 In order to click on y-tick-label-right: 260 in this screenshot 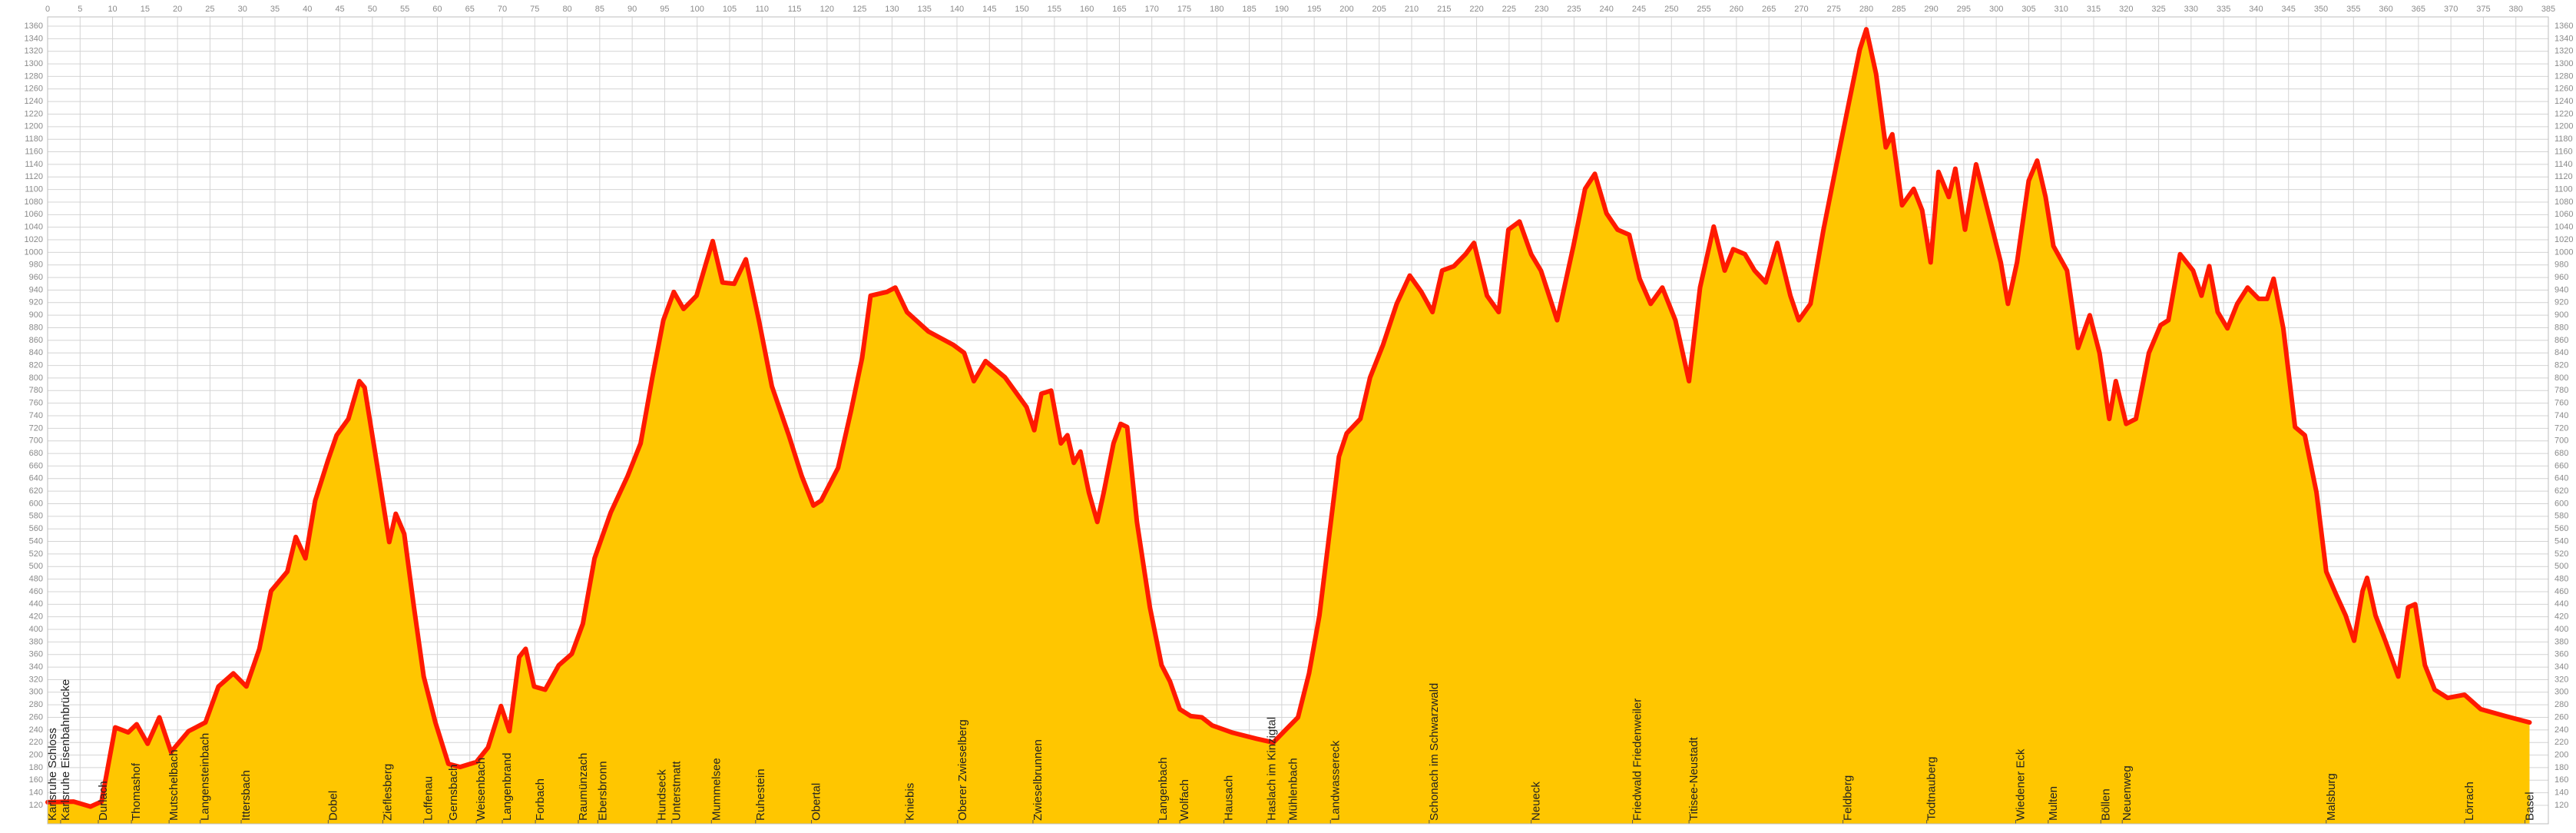, I will do `click(2561, 717)`.